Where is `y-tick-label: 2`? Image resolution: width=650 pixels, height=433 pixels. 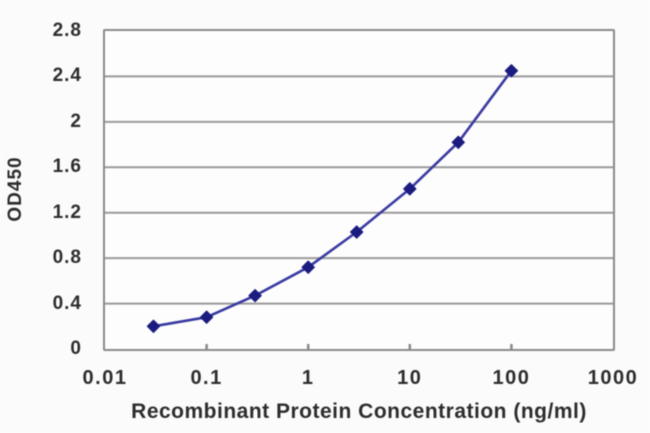 y-tick-label: 2 is located at coordinates (76, 121).